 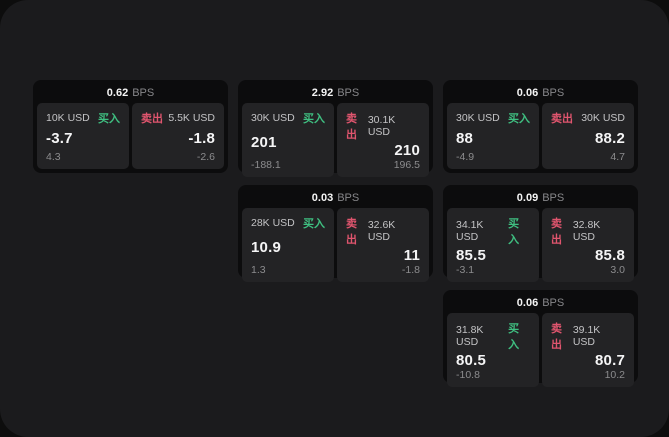 What do you see at coordinates (471, 360) in the screenshot?
I see `buy-price: 80.5` at bounding box center [471, 360].